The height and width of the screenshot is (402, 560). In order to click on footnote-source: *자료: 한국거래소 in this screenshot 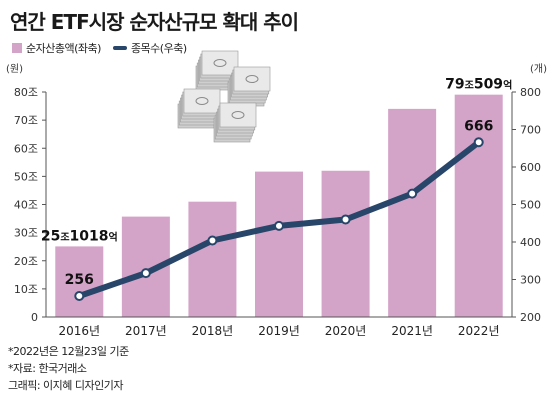, I will do `click(47, 368)`.